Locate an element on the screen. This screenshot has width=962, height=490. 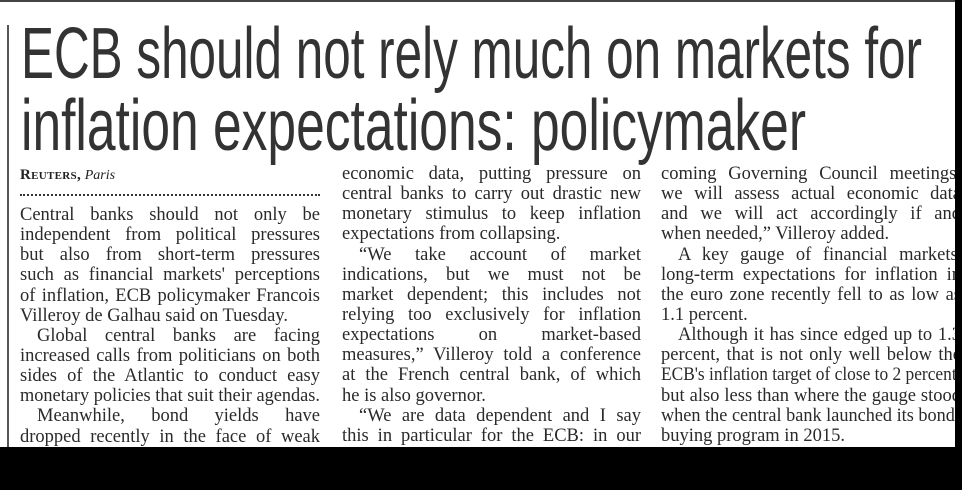
text-line-content: we will assess actual economic data is located at coordinates (811, 194).